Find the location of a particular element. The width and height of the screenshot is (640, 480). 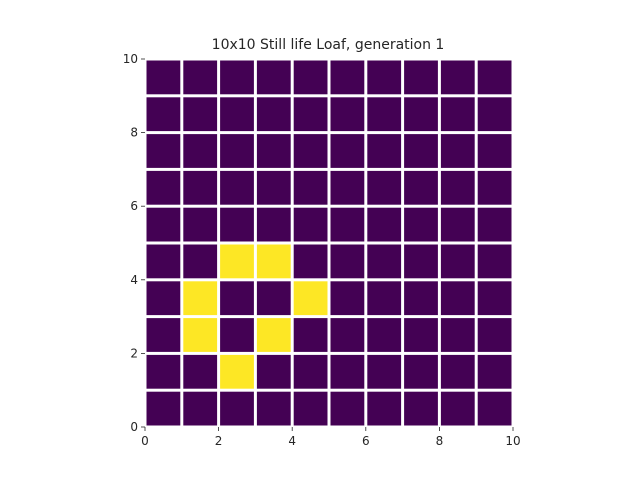

x-tick-label: 6 is located at coordinates (366, 441).